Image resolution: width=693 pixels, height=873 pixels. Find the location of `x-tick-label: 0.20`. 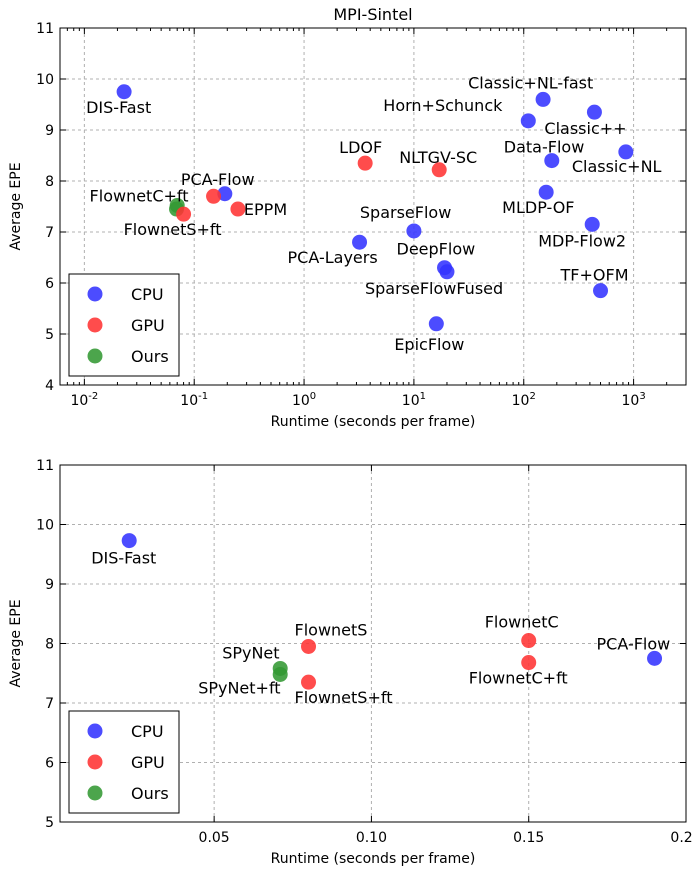

x-tick-label: 0.20 is located at coordinates (681, 838).